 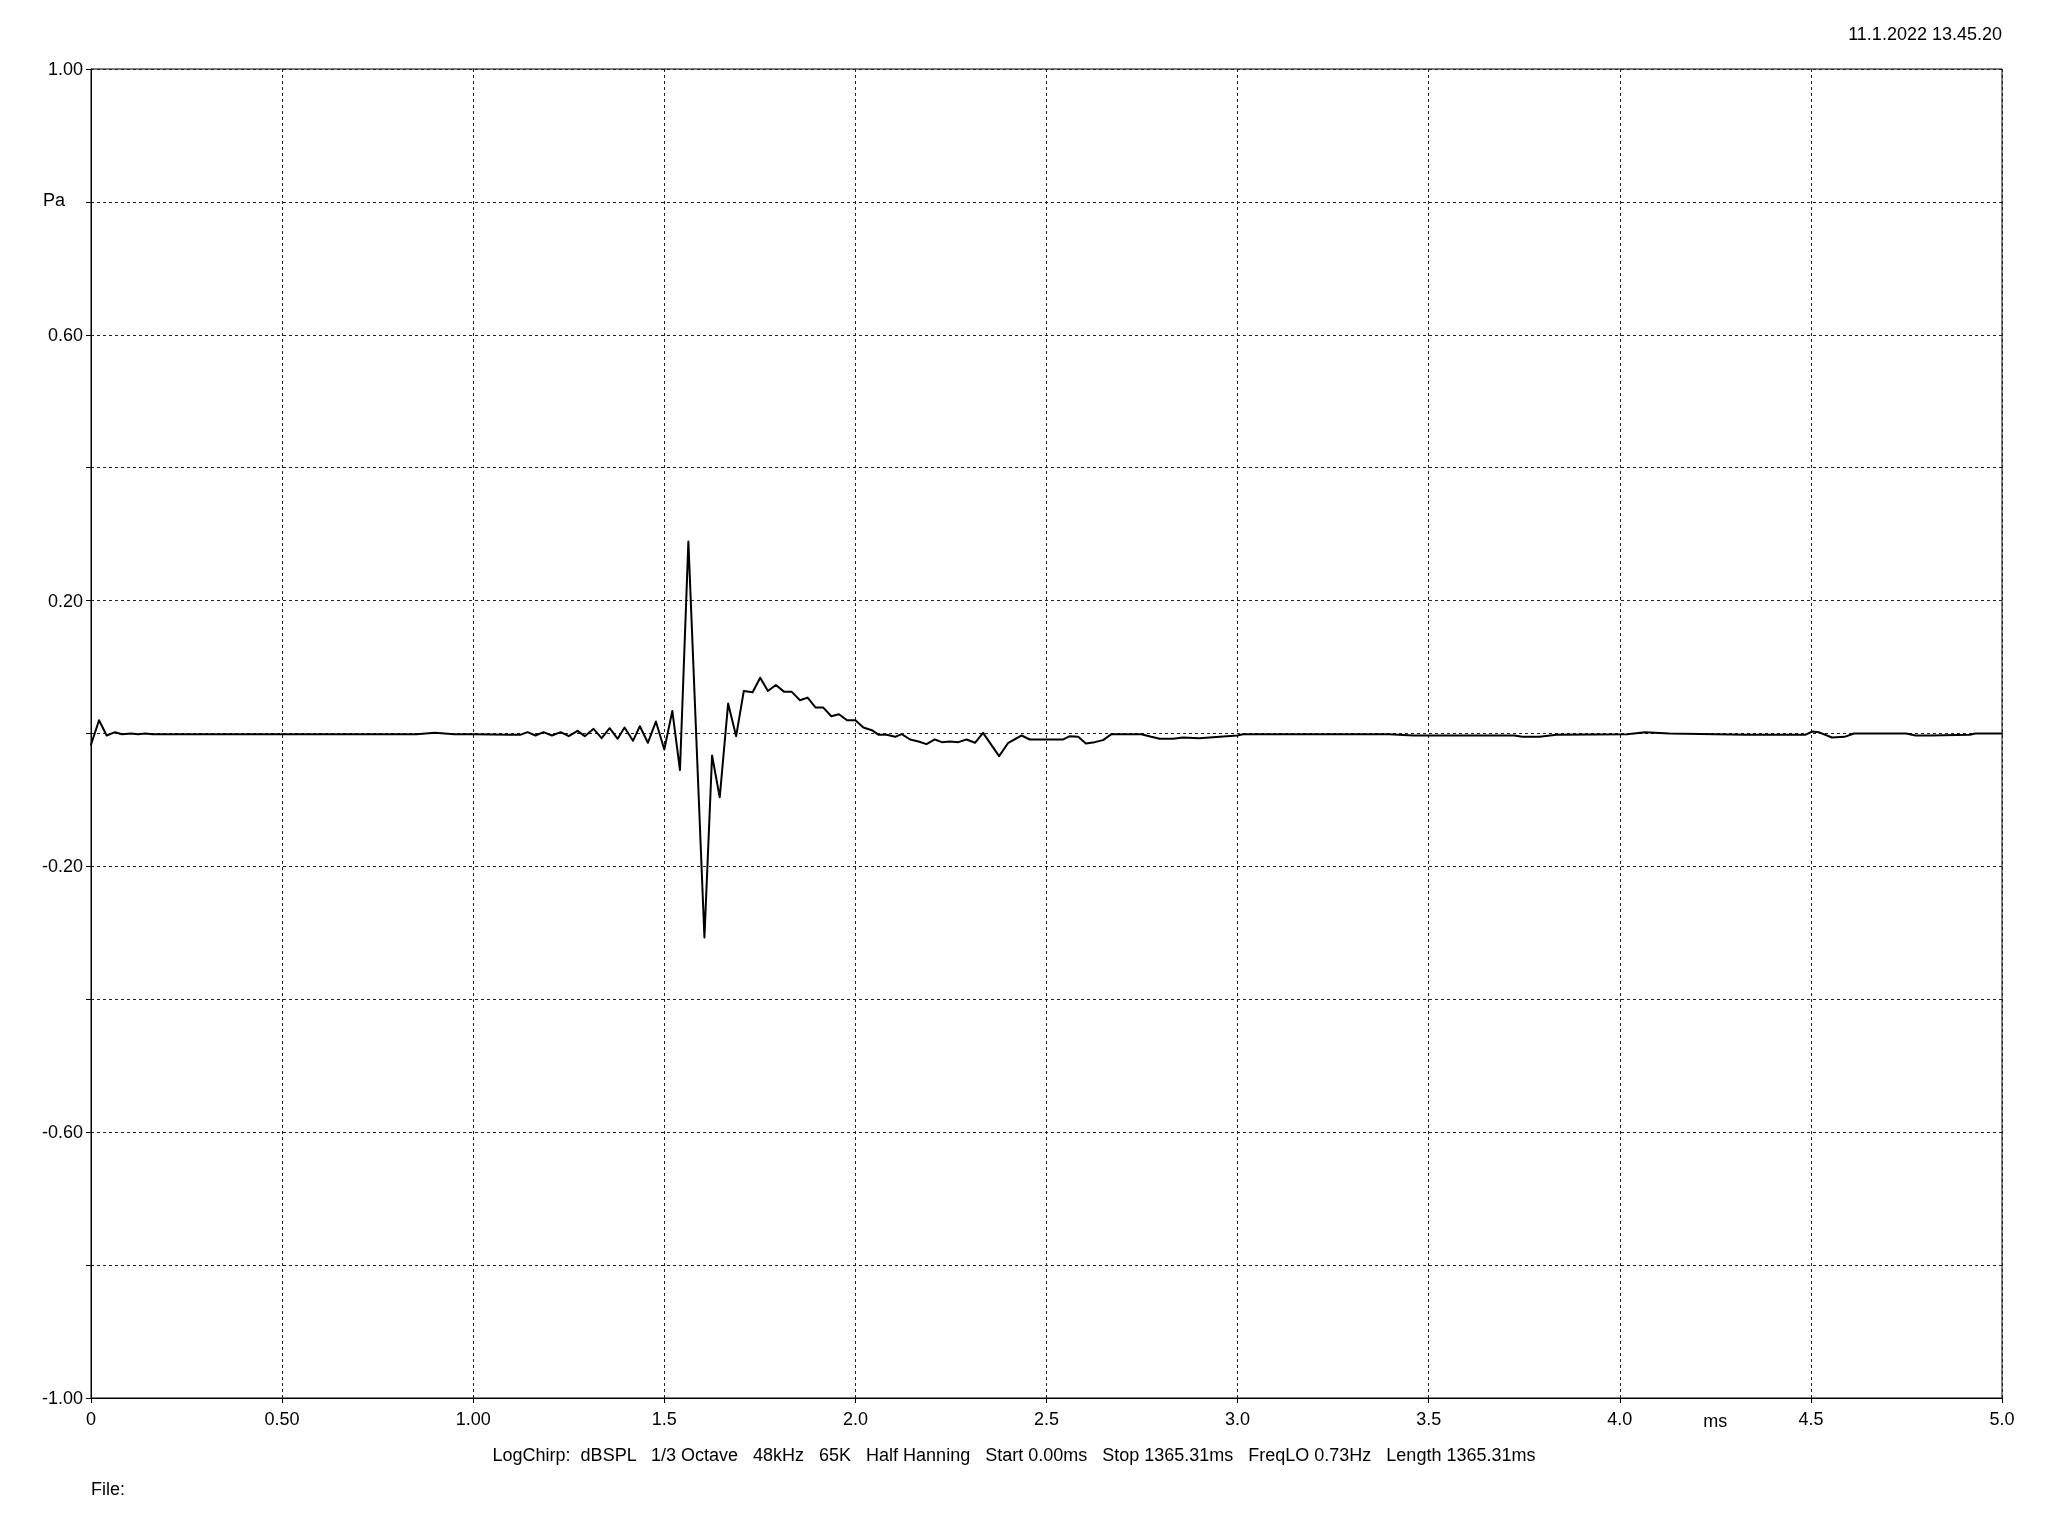 I want to click on x-tick-label: 3.5, so click(x=1429, y=1419).